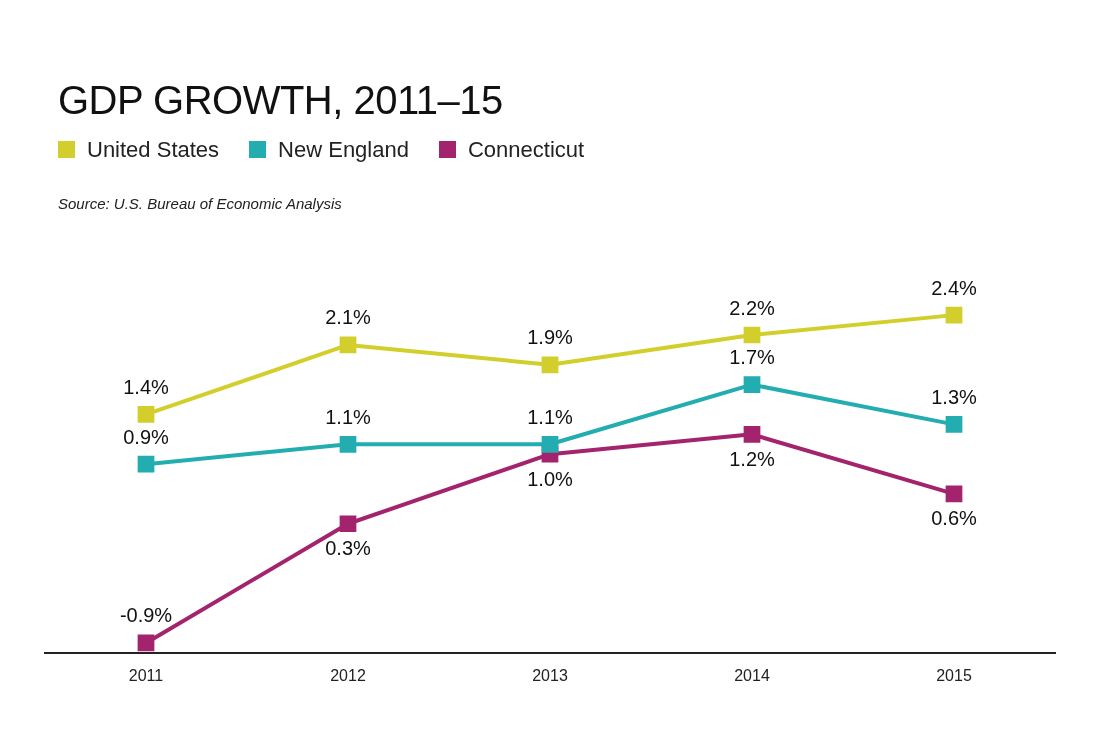  Describe the element at coordinates (348, 548) in the screenshot. I see `data-label: 0.3%` at that location.